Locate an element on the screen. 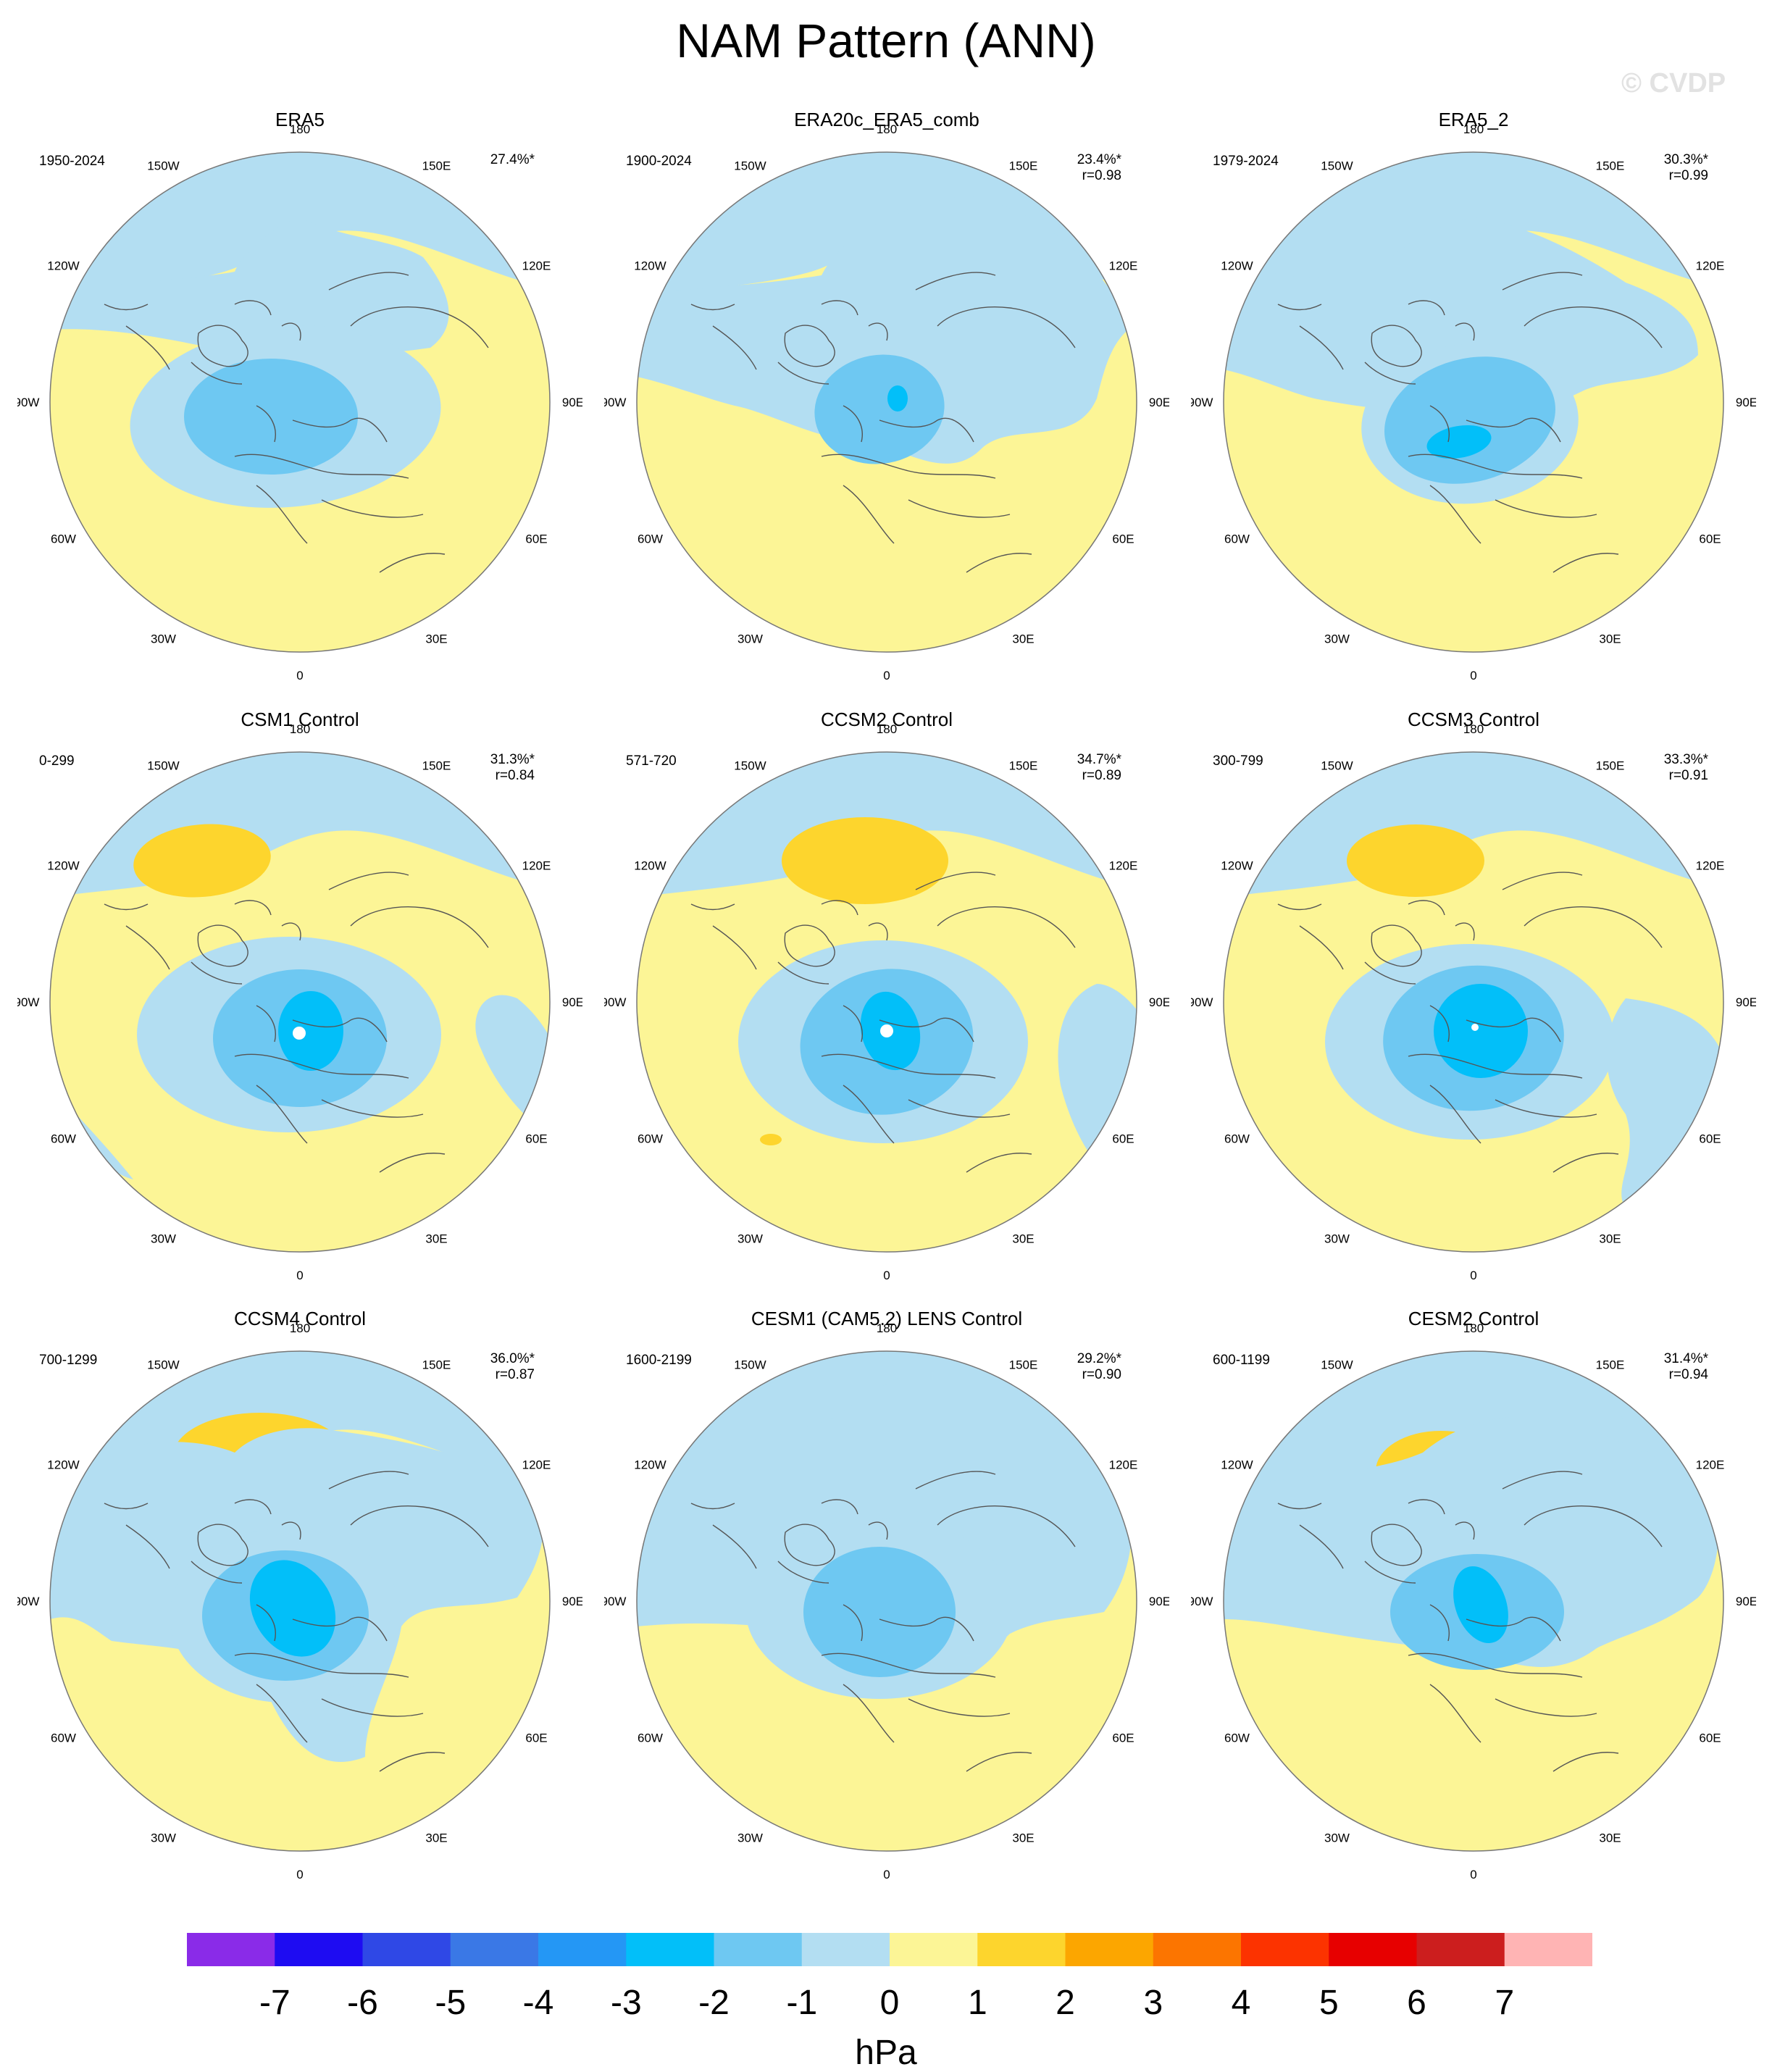  colorbar-unit-label: hPa is located at coordinates (886, 2053).